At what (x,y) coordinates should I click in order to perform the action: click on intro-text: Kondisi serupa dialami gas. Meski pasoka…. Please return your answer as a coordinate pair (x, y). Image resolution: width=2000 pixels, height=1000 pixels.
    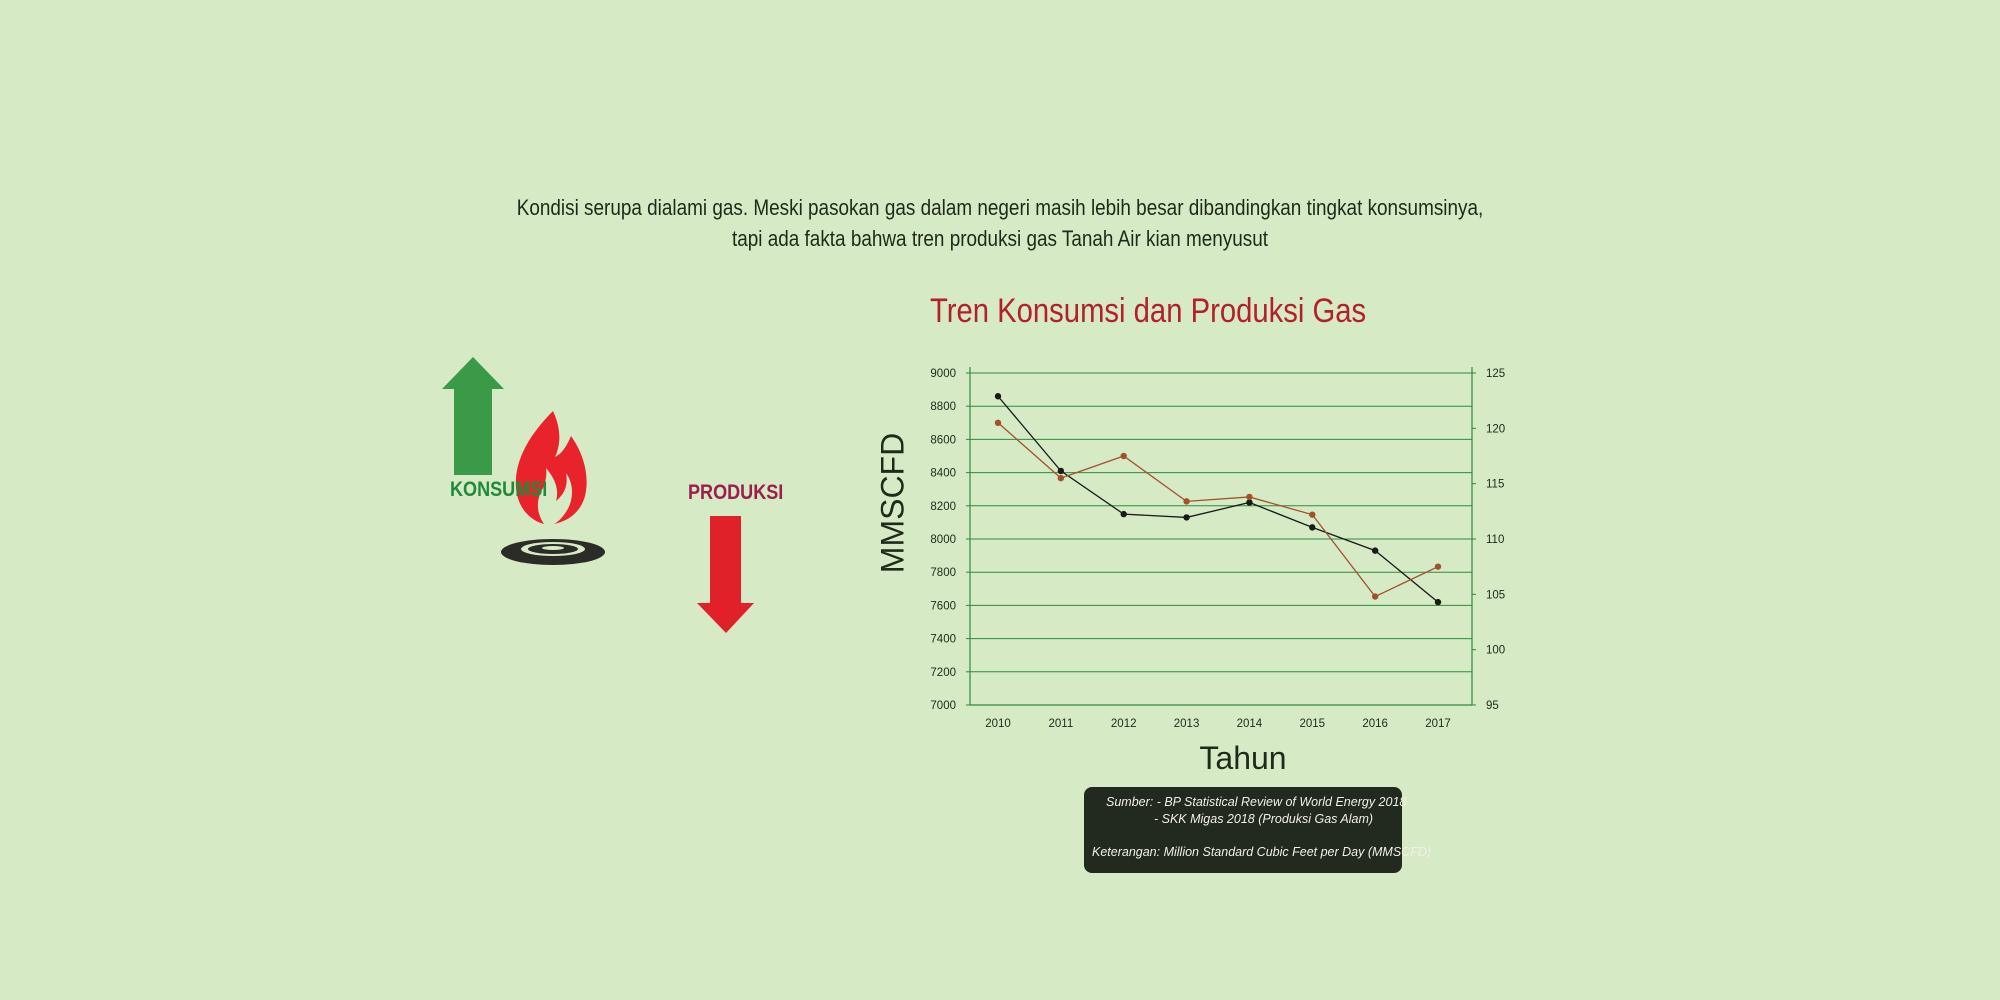
    Looking at the image, I should click on (1000, 223).